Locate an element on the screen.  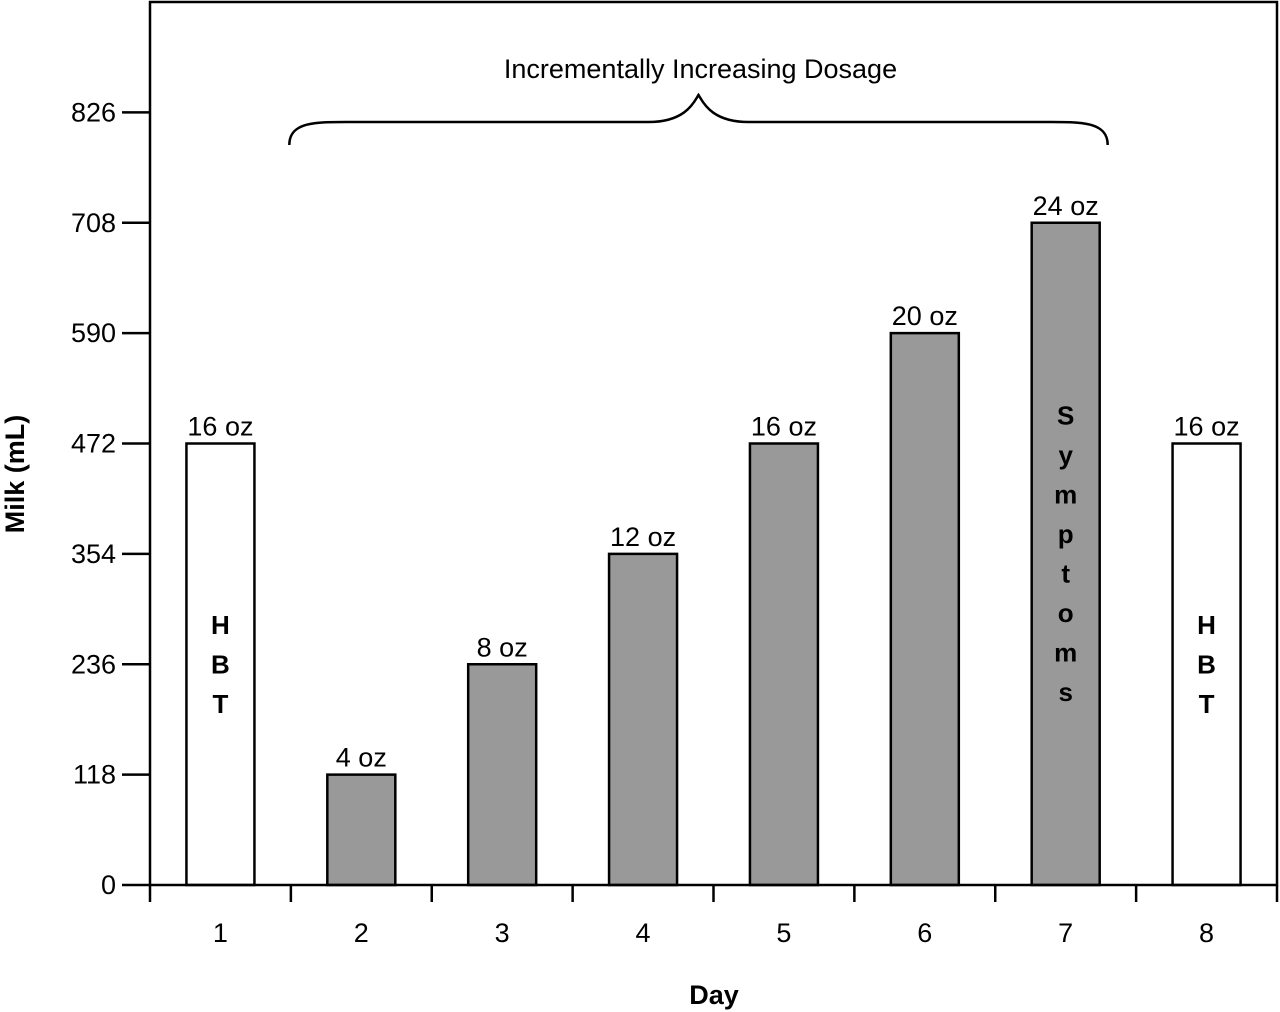
data-label: 8 oz is located at coordinates (502, 647).